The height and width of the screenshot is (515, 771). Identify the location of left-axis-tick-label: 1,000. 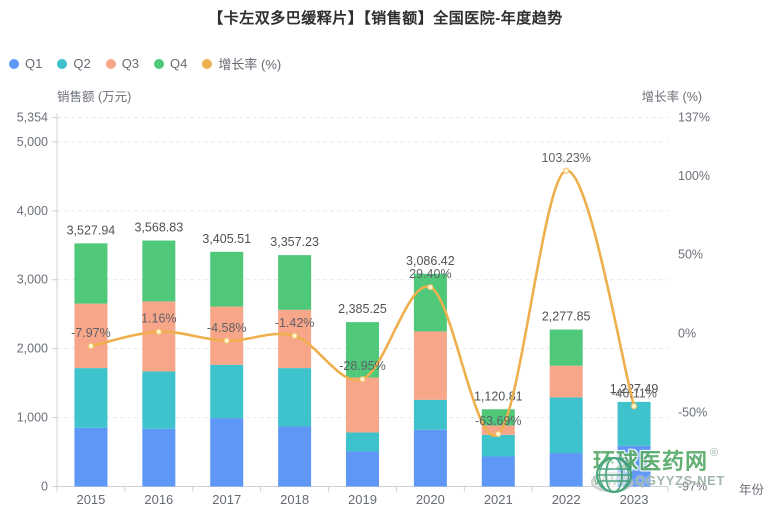
(32, 418).